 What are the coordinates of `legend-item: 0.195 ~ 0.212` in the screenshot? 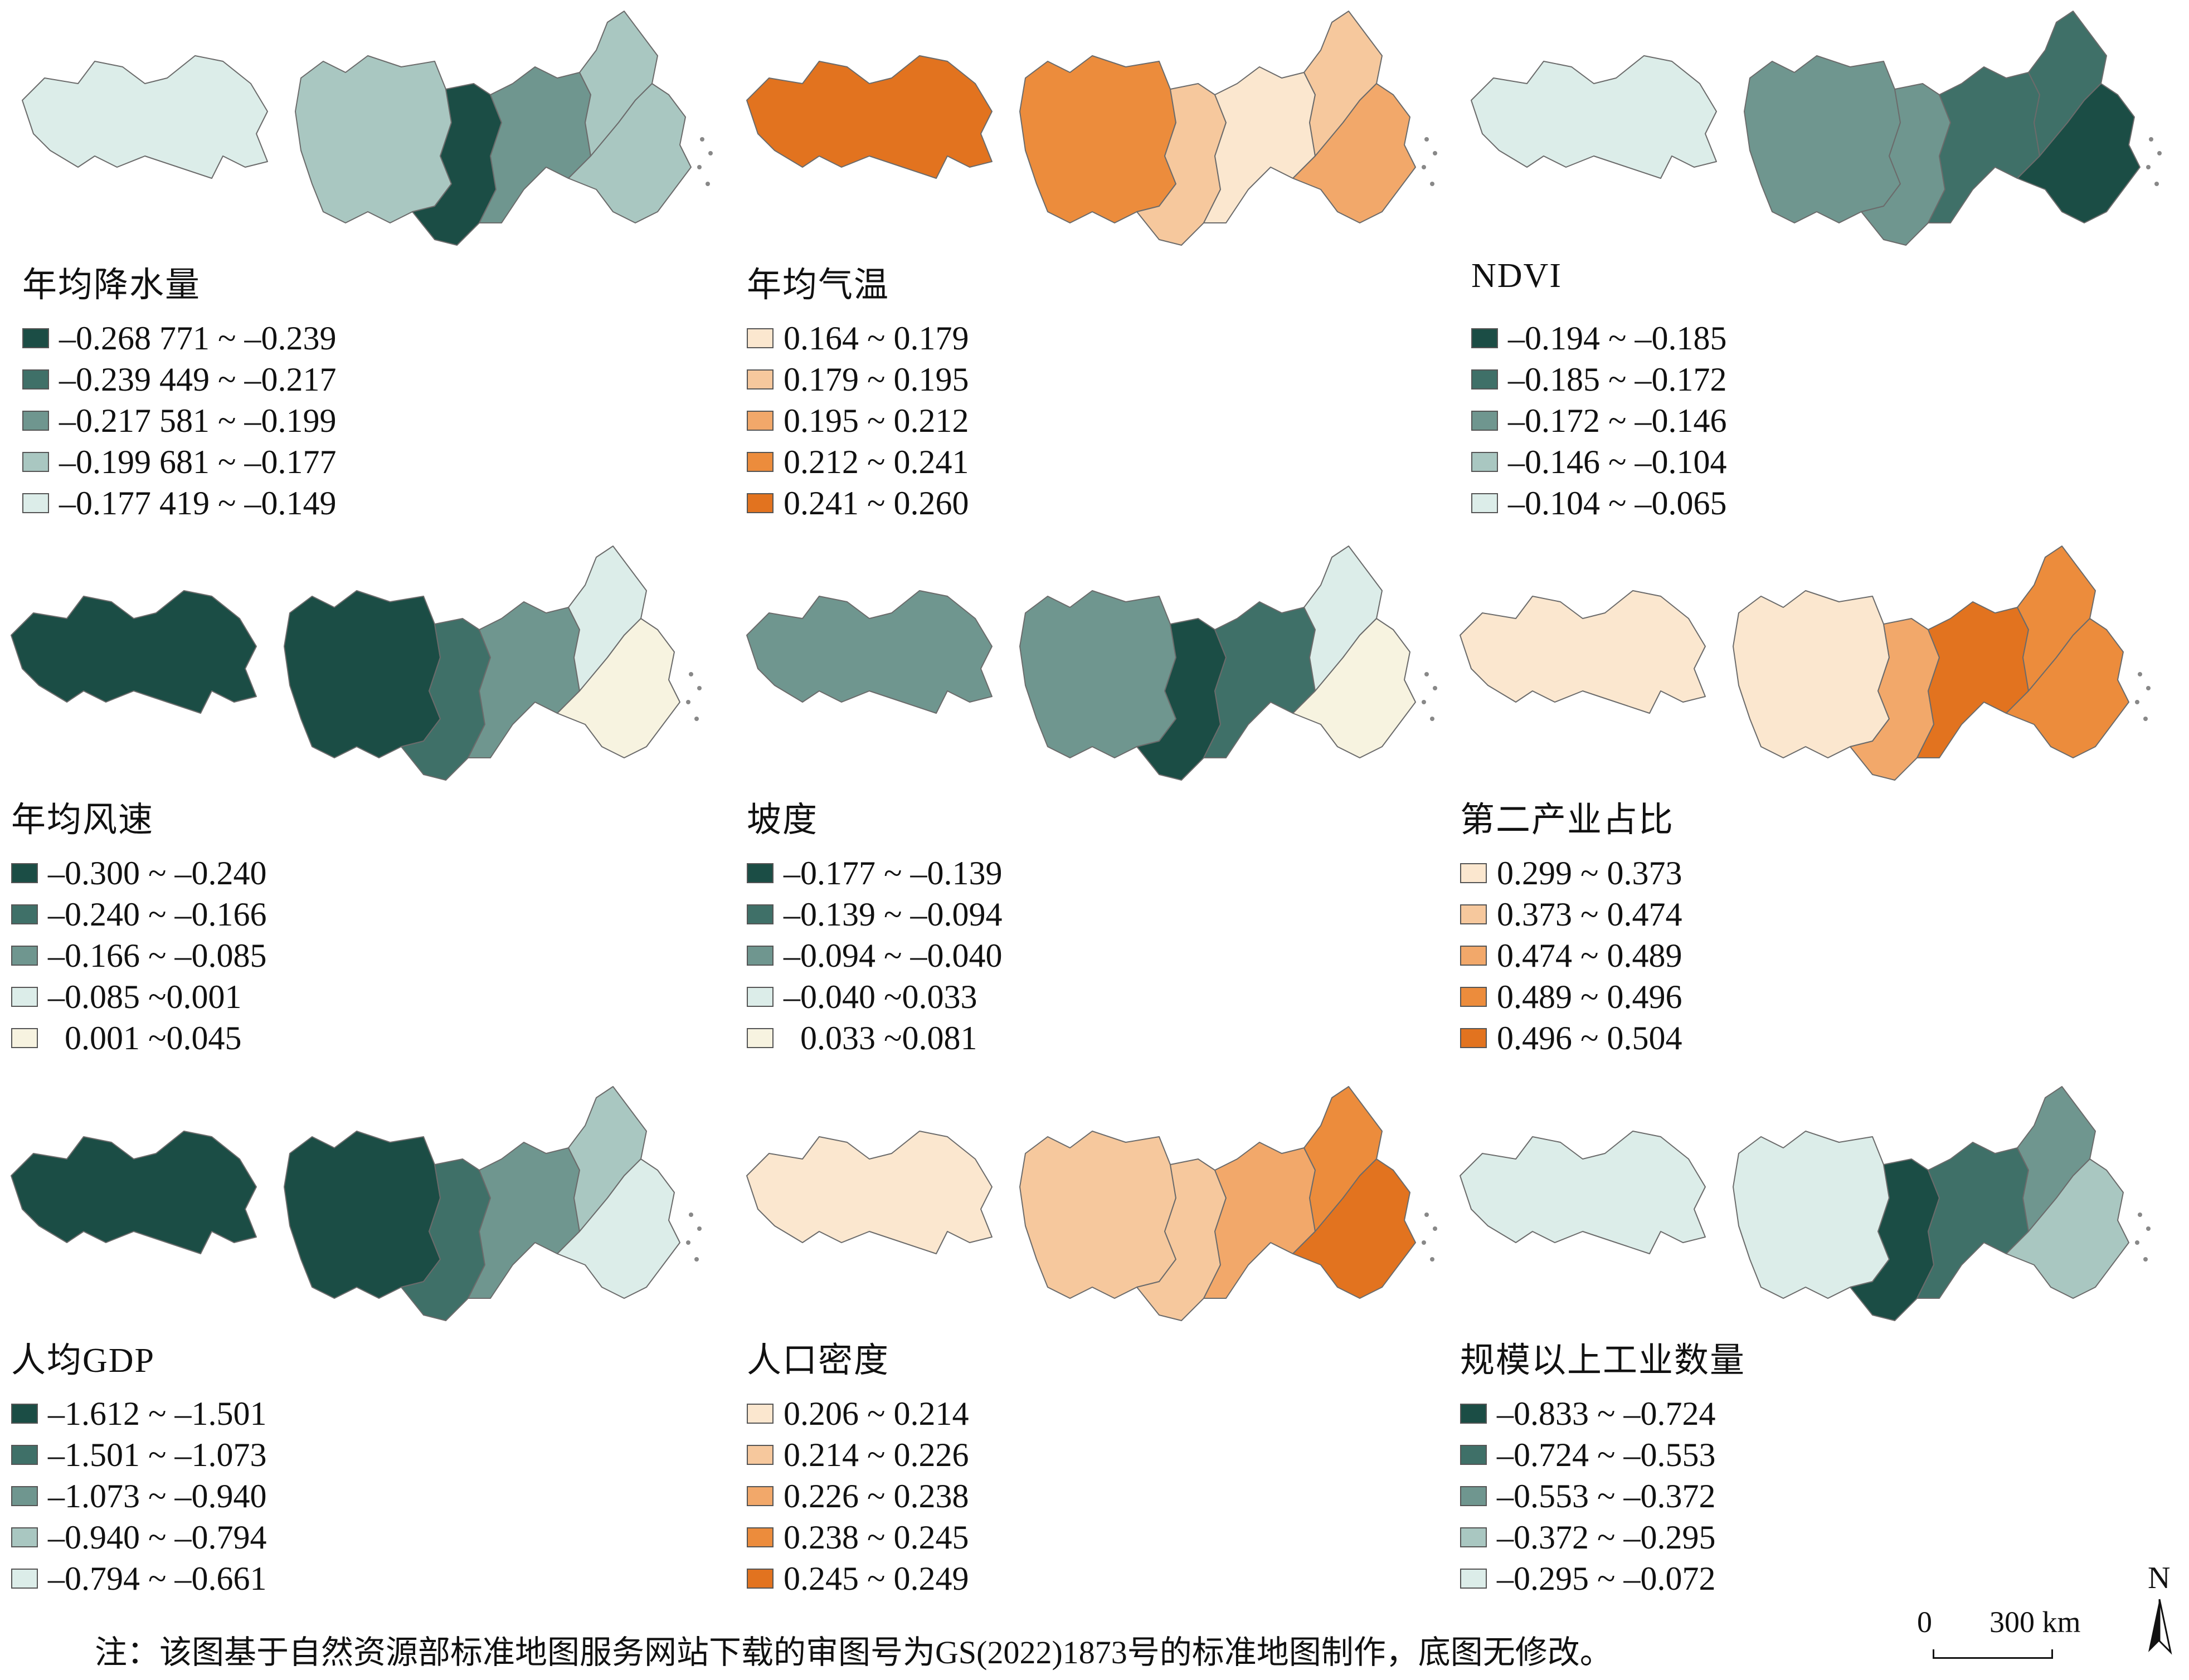 It's located at (858, 420).